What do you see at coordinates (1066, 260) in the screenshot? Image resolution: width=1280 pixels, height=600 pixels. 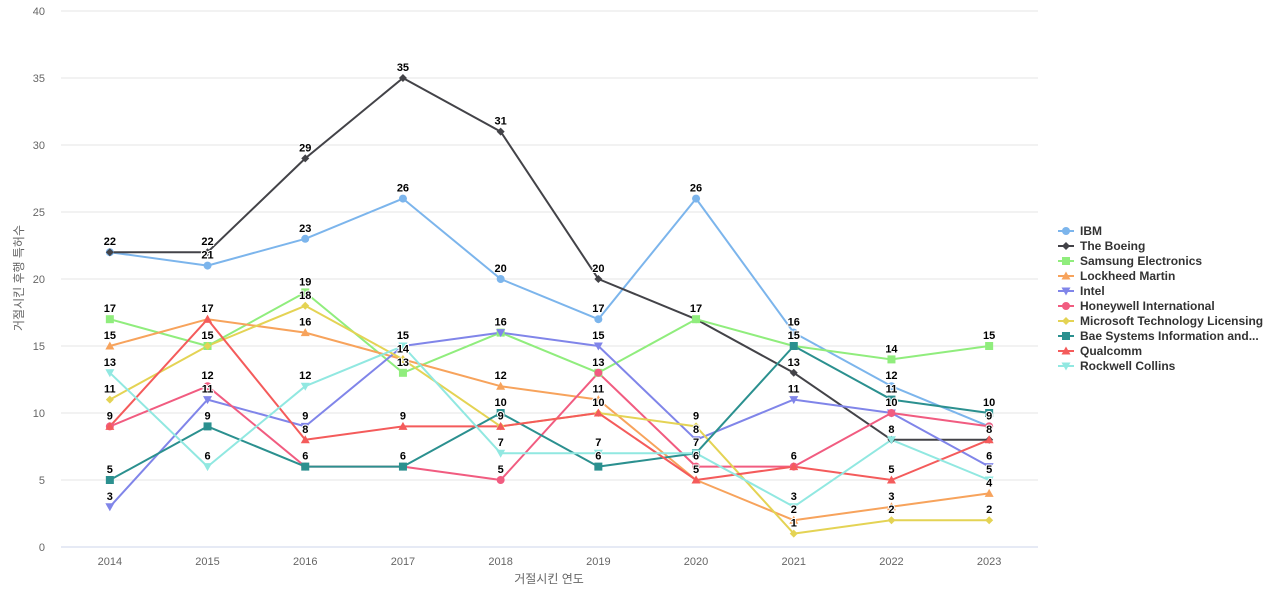 I see `legend-symbol-samsung-electronics` at bounding box center [1066, 260].